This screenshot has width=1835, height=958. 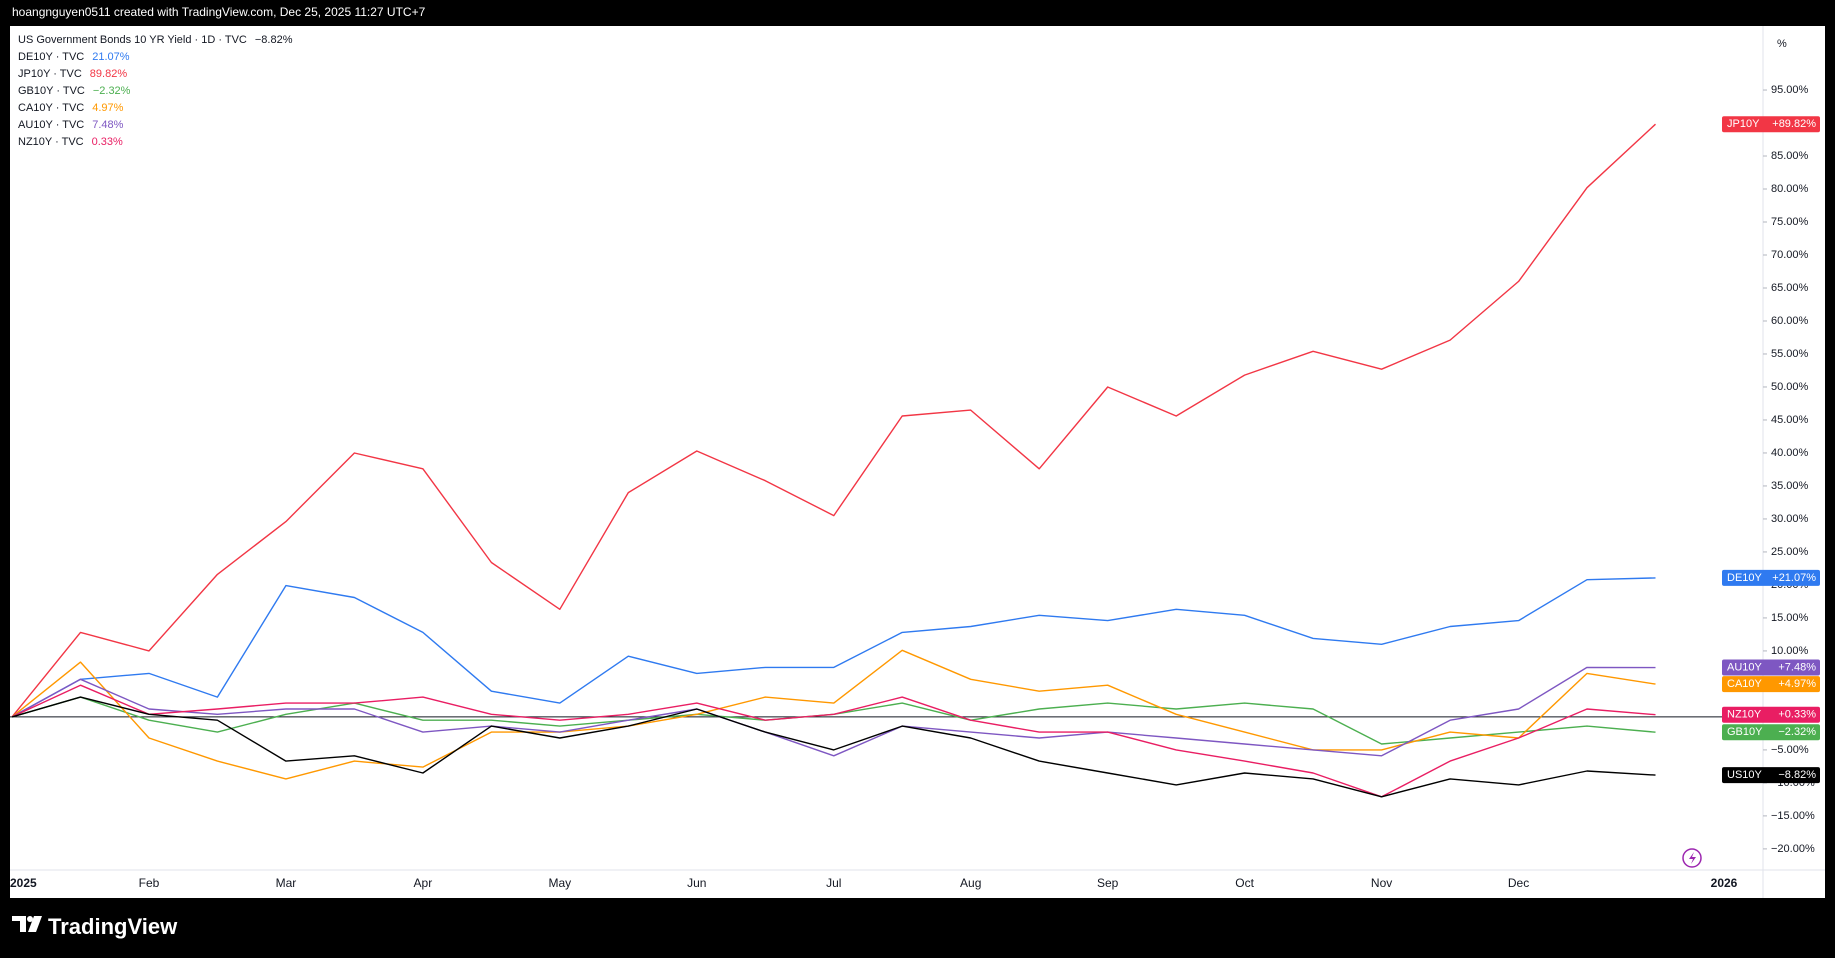 I want to click on footer-logo, so click(x=27, y=924).